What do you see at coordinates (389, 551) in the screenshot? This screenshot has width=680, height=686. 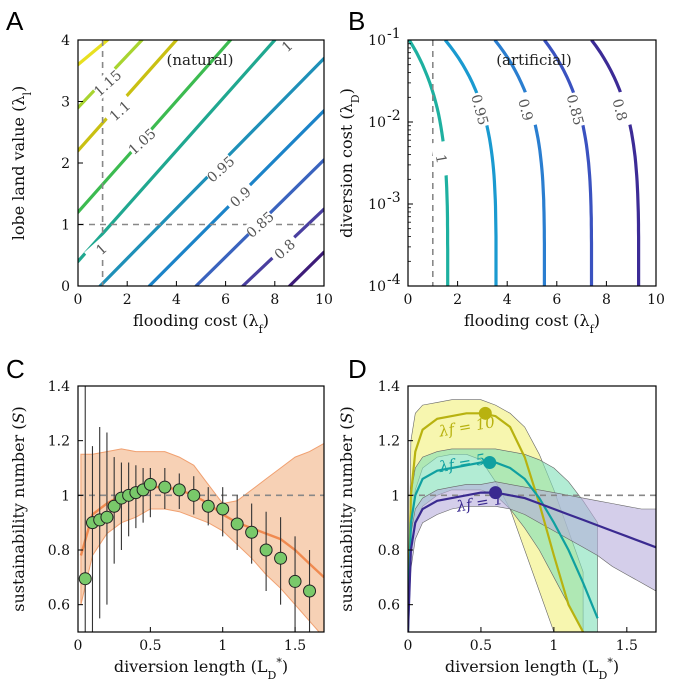 I see `panel-d-ytick-label-1: 0.8` at bounding box center [389, 551].